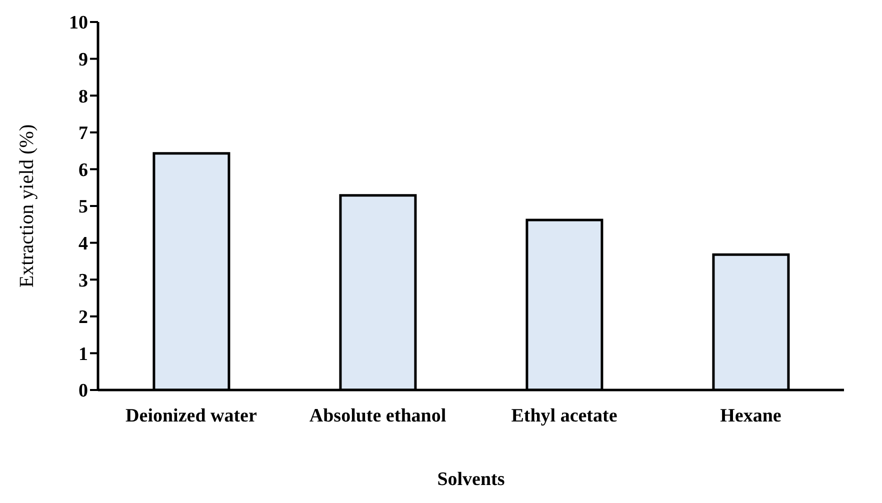 Image resolution: width=882 pixels, height=503 pixels. Describe the element at coordinates (83, 391) in the screenshot. I see `y-tick-label: 0` at that location.